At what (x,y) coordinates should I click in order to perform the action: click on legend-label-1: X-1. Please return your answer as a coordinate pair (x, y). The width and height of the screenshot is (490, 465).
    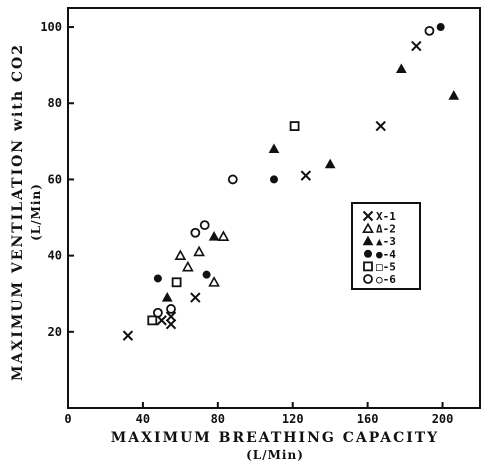
    Looking at the image, I should click on (386, 216).